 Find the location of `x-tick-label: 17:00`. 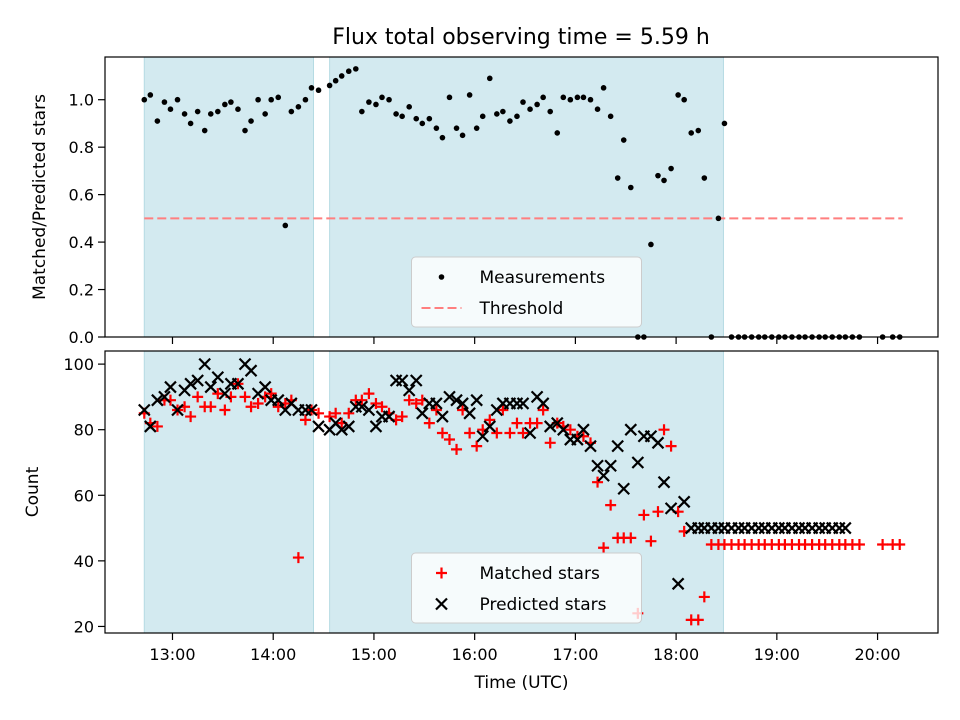

x-tick-label: 17:00 is located at coordinates (575, 654).